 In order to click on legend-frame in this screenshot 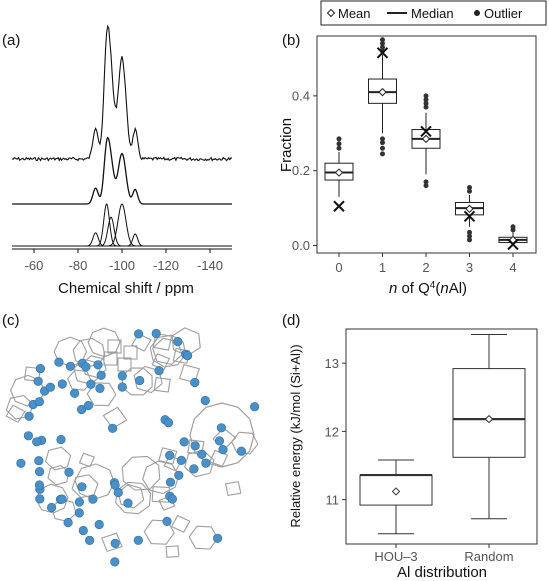, I will do `click(433, 13)`.